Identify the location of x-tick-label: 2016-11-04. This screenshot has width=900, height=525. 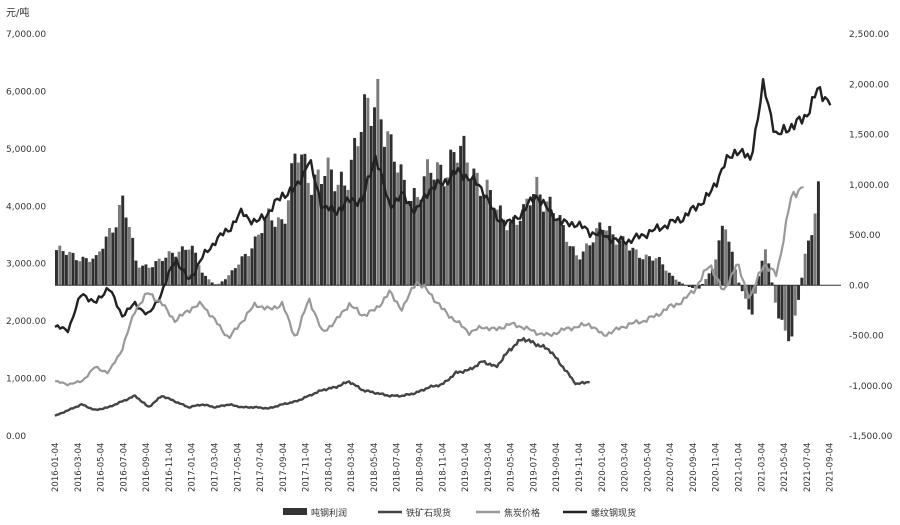
(170, 467).